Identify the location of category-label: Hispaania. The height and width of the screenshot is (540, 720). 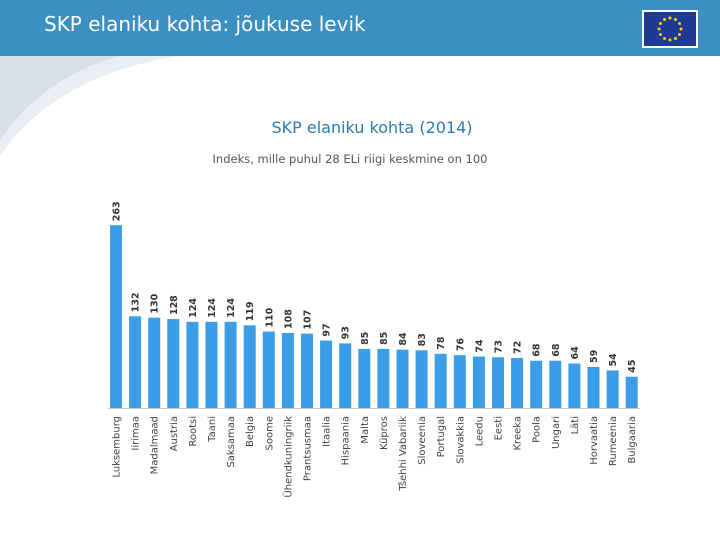
(346, 440).